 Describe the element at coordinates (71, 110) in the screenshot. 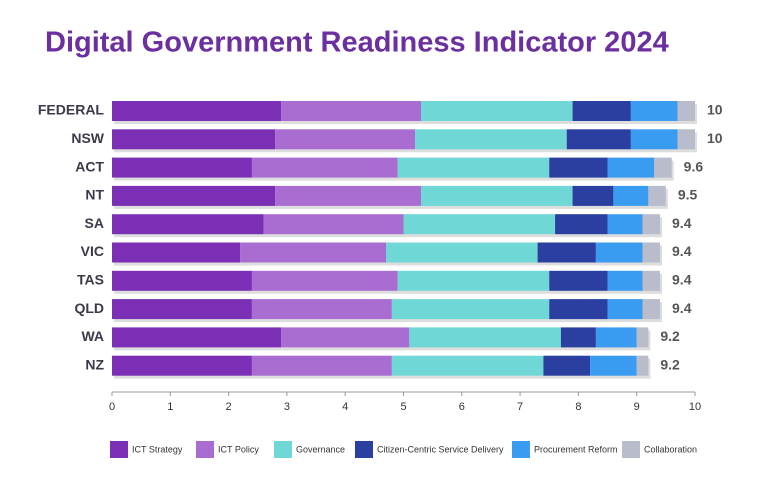

I see `category-label: FEDERAL` at that location.